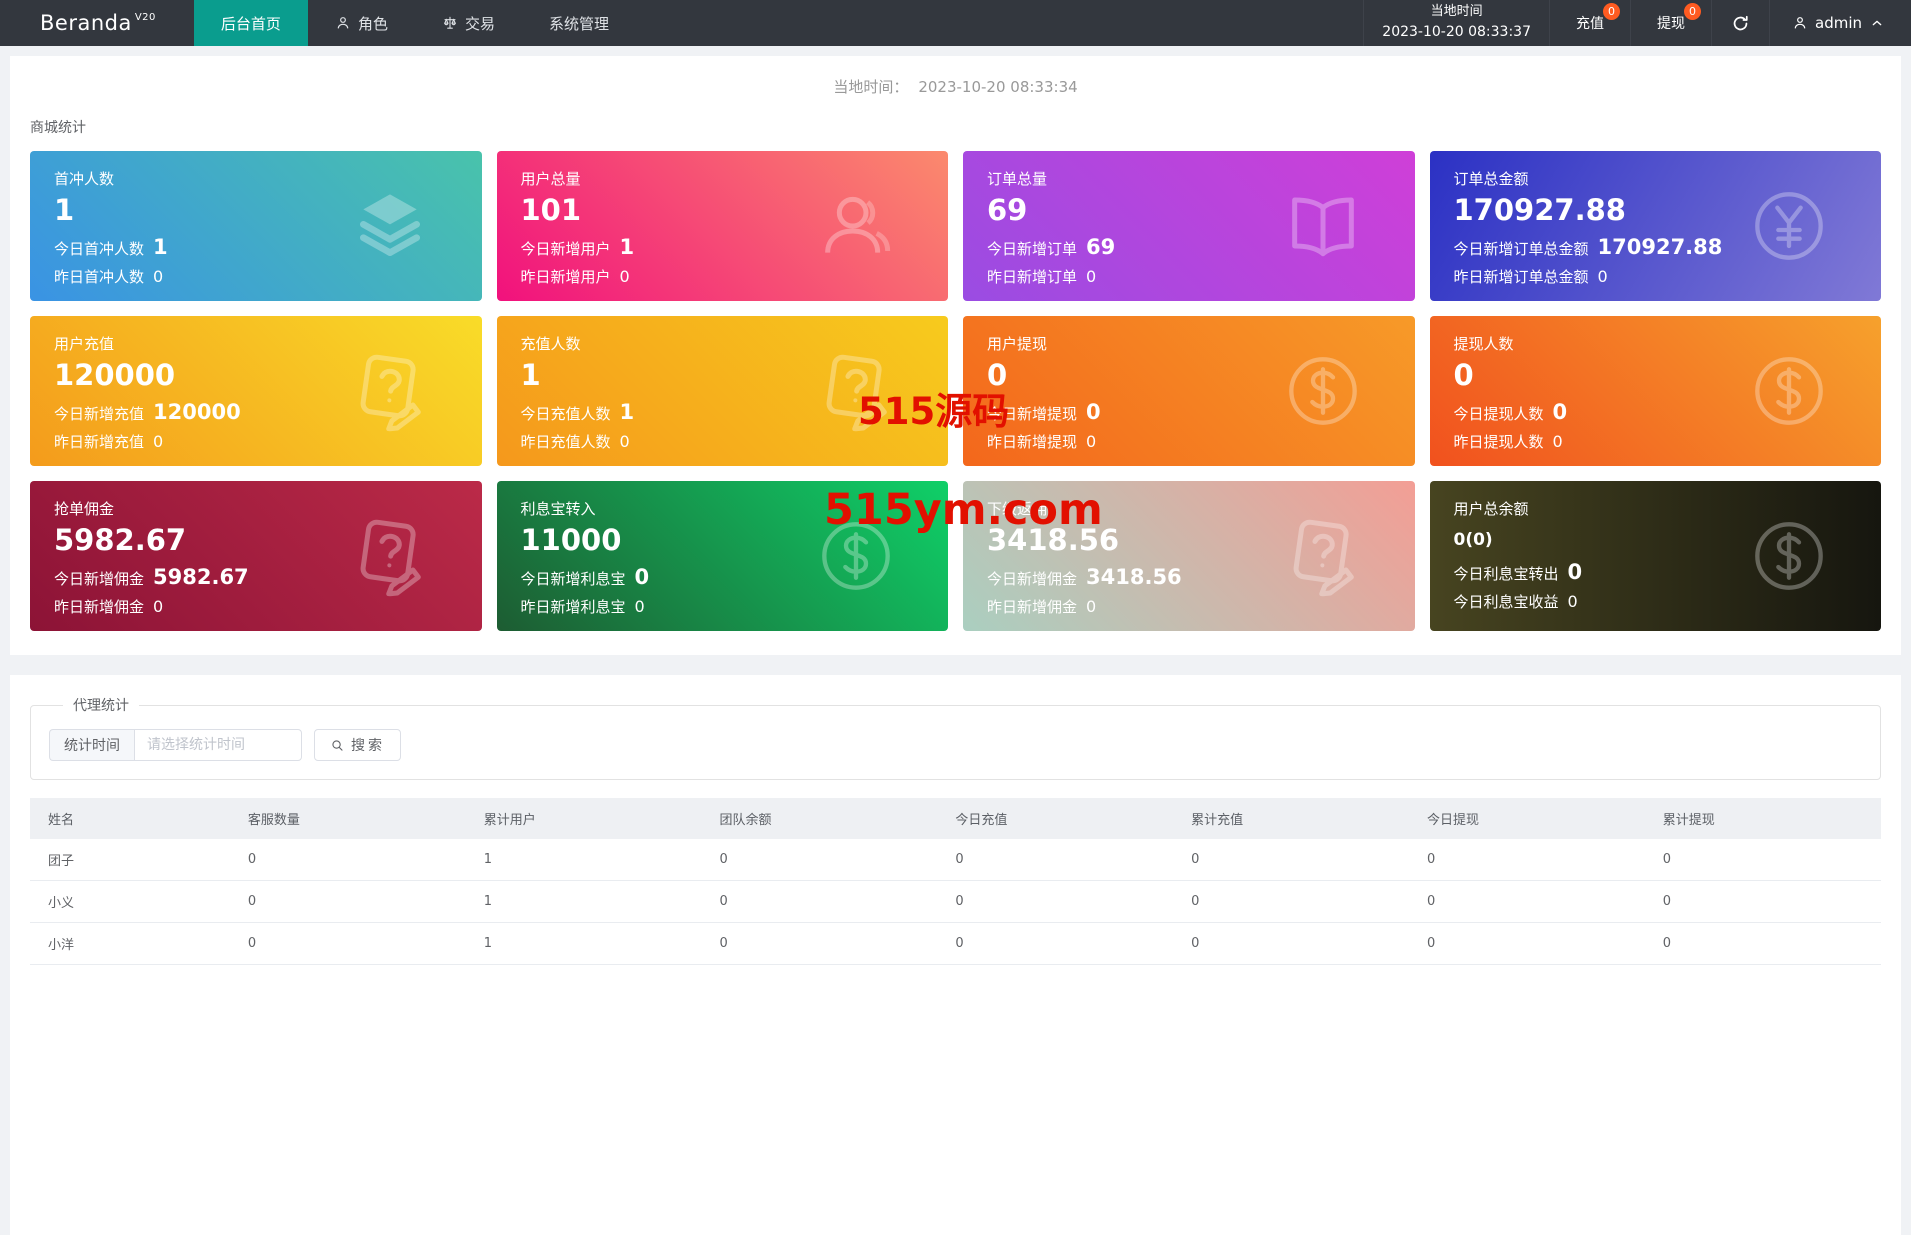 The width and height of the screenshot is (1911, 1235). I want to click on card-today-line: 今日首冲人数 1, so click(256, 247).